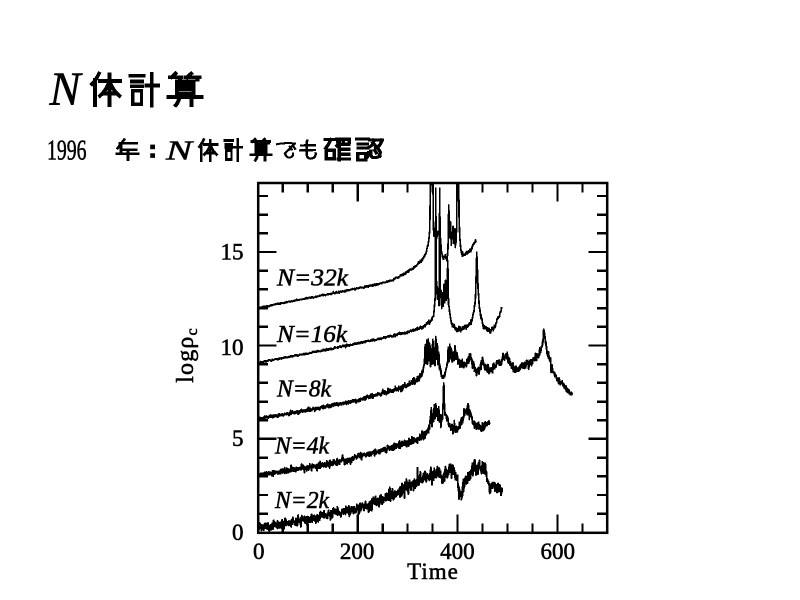  What do you see at coordinates (312, 279) in the screenshot?
I see `svg-text: N=32k` at bounding box center [312, 279].